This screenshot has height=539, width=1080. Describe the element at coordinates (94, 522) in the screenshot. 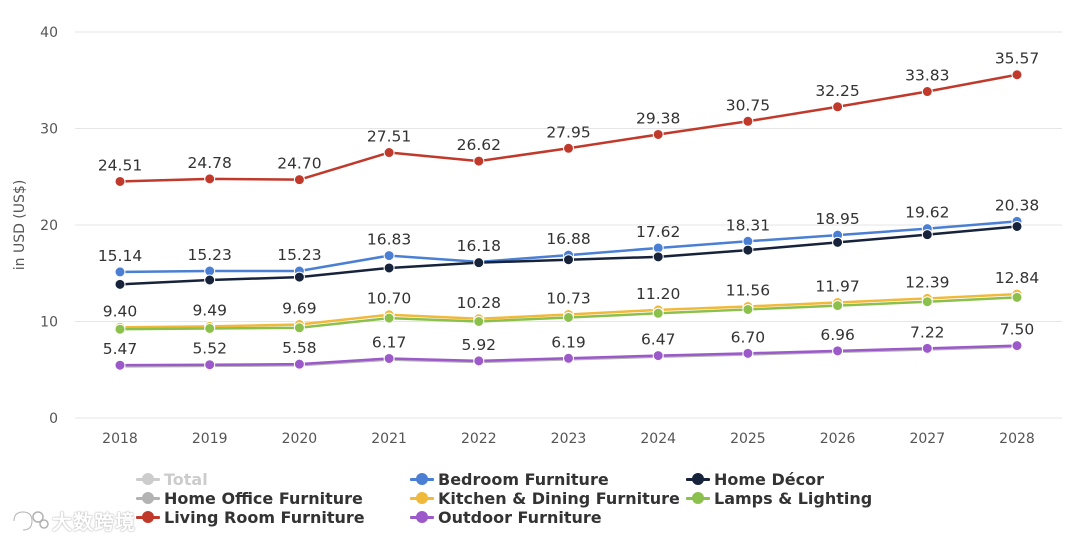

I see `watermark-text: 大数跨境` at that location.